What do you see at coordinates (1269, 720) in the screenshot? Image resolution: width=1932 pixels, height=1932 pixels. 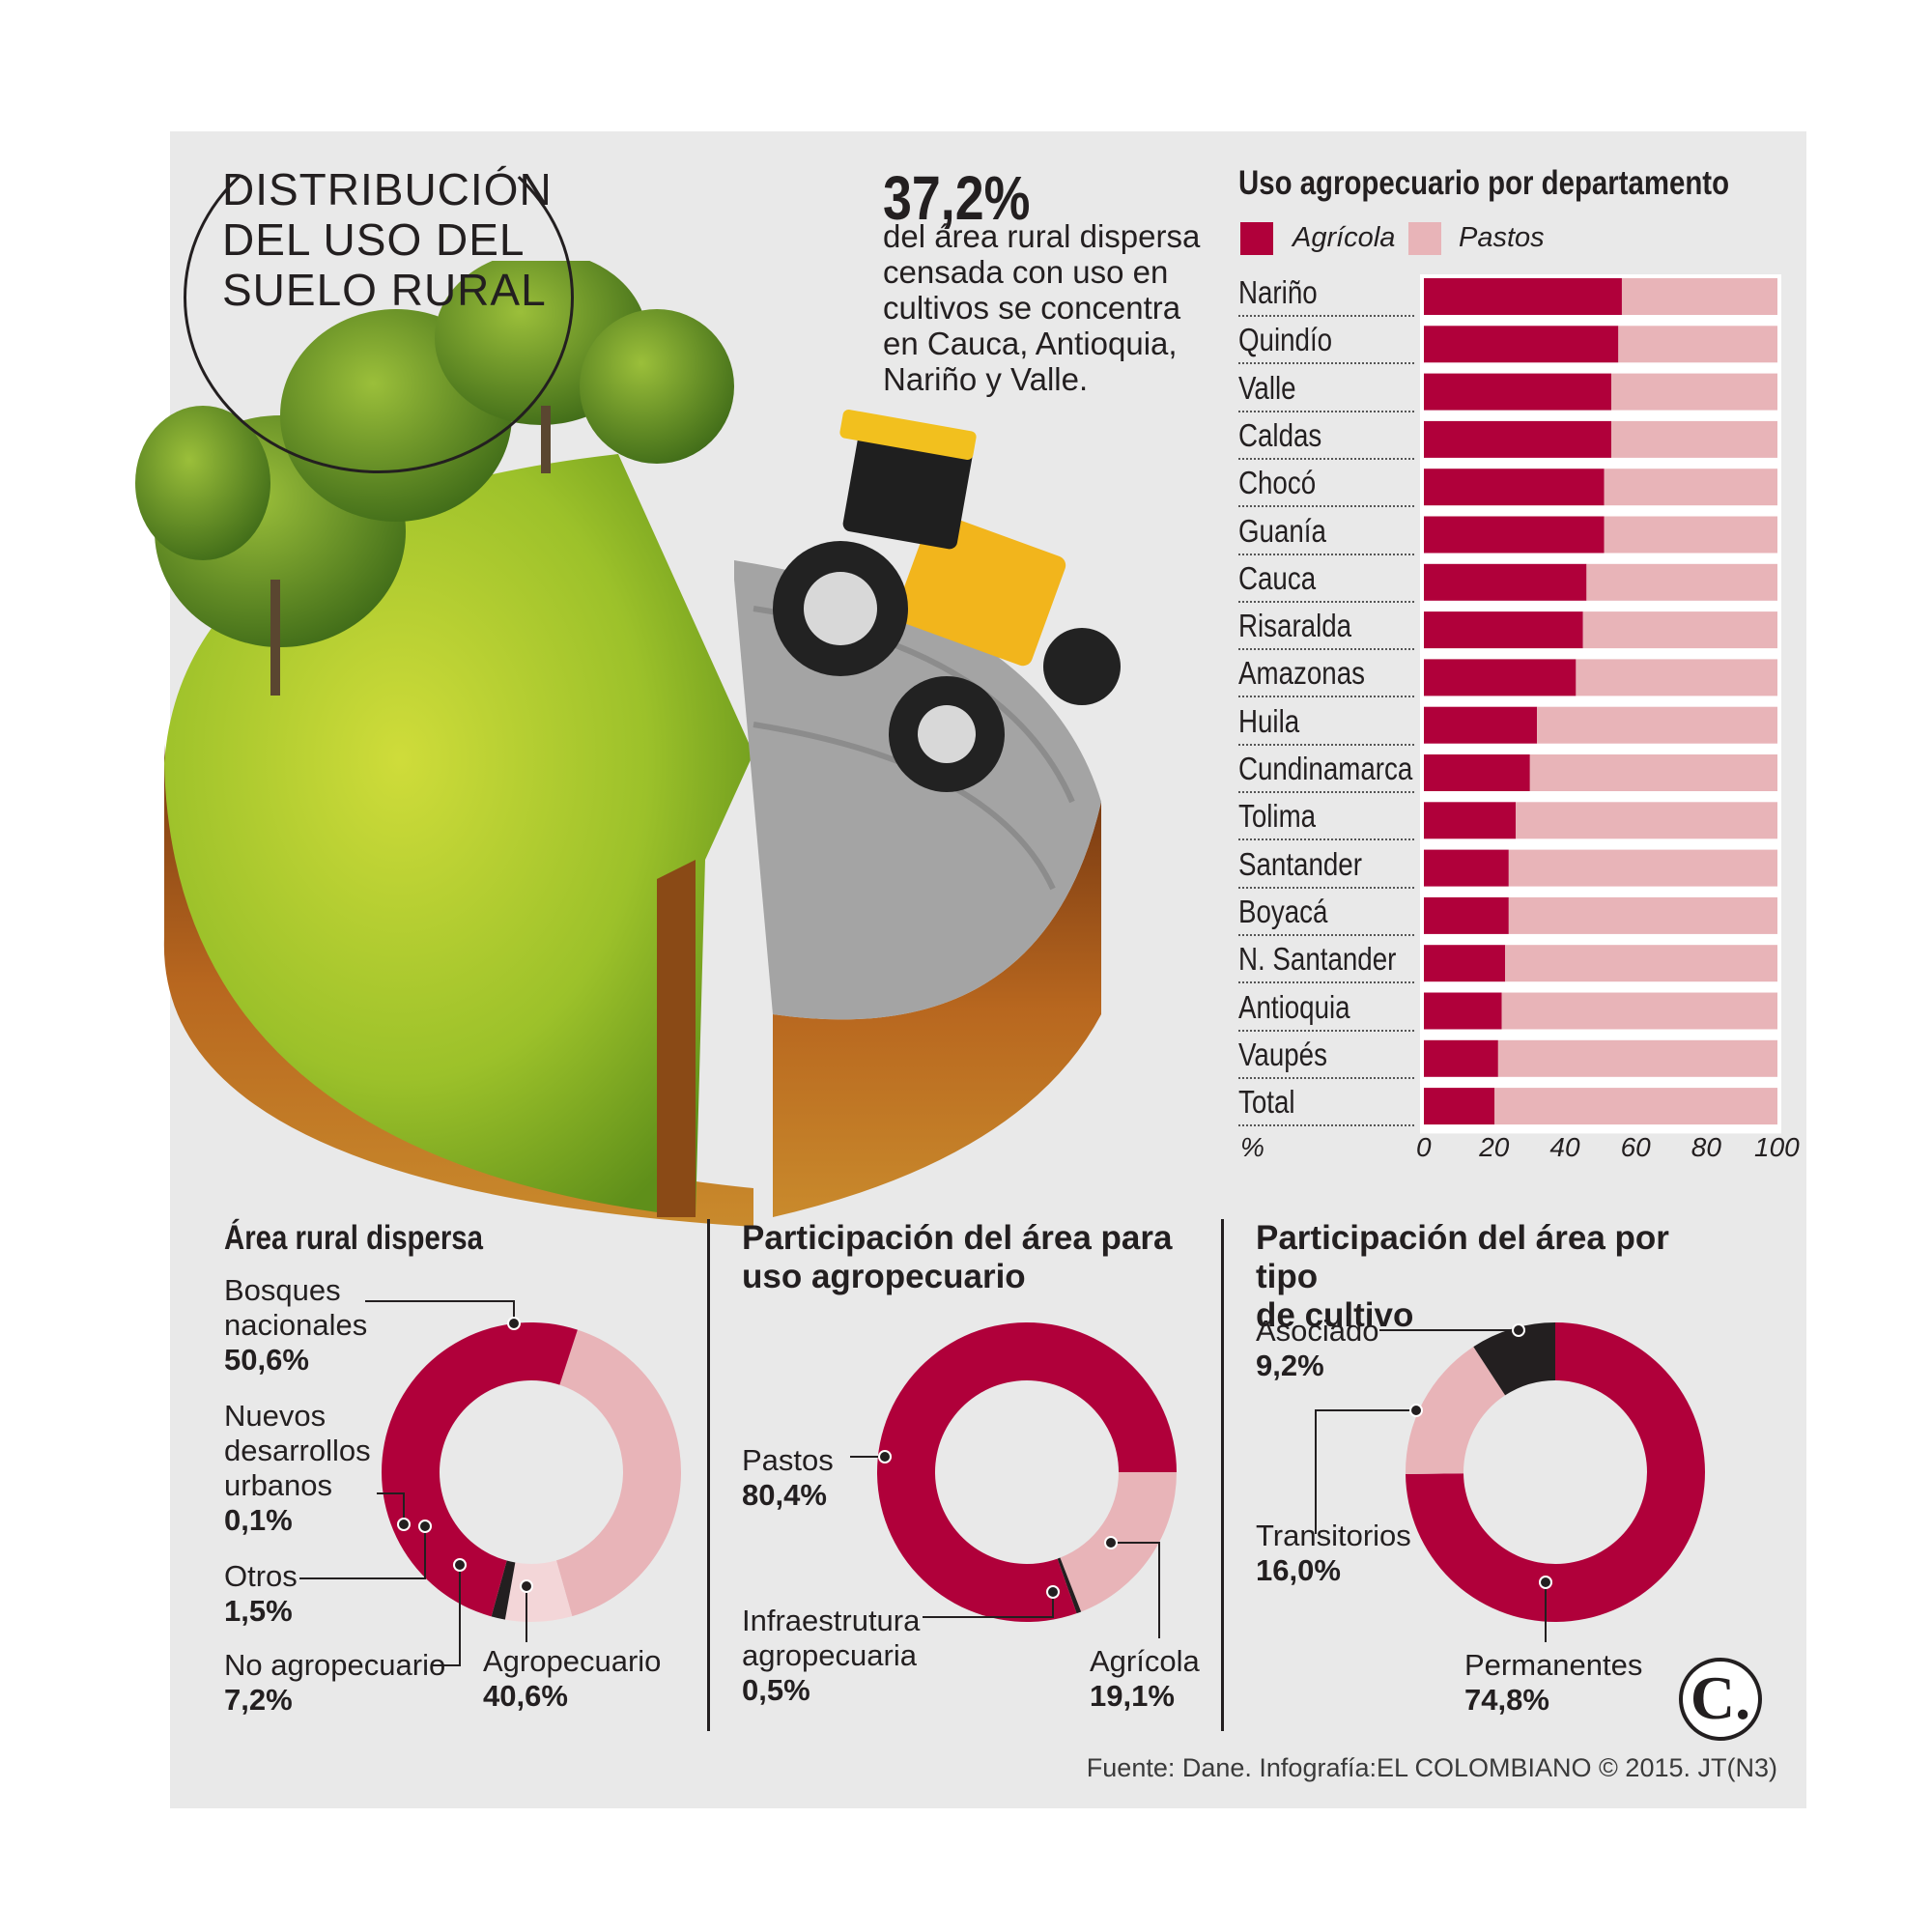 I see `bar-category-label: Huila` at bounding box center [1269, 720].